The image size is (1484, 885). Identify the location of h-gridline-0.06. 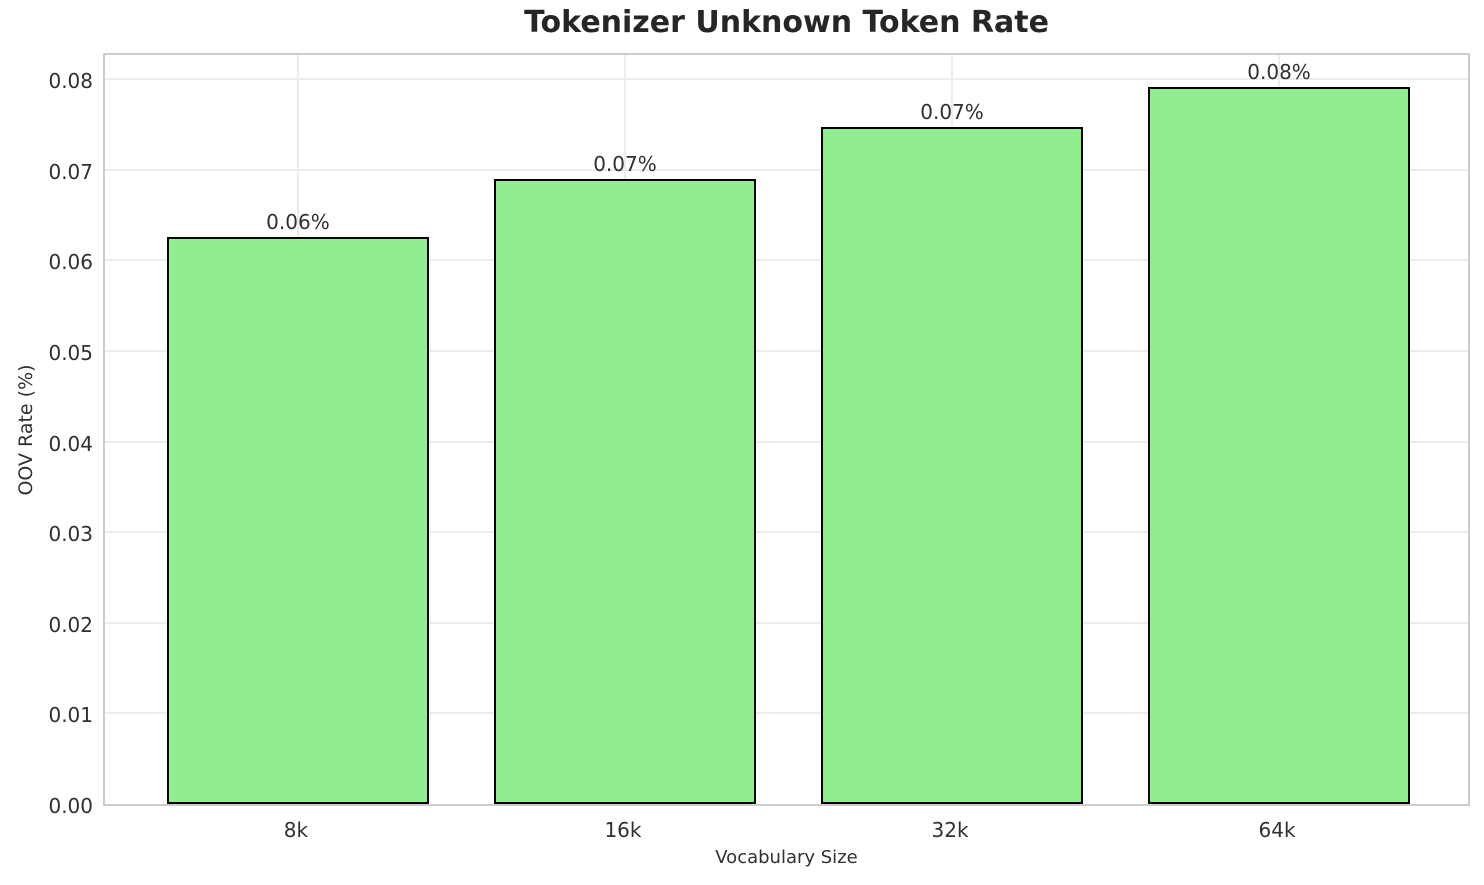
(786, 260).